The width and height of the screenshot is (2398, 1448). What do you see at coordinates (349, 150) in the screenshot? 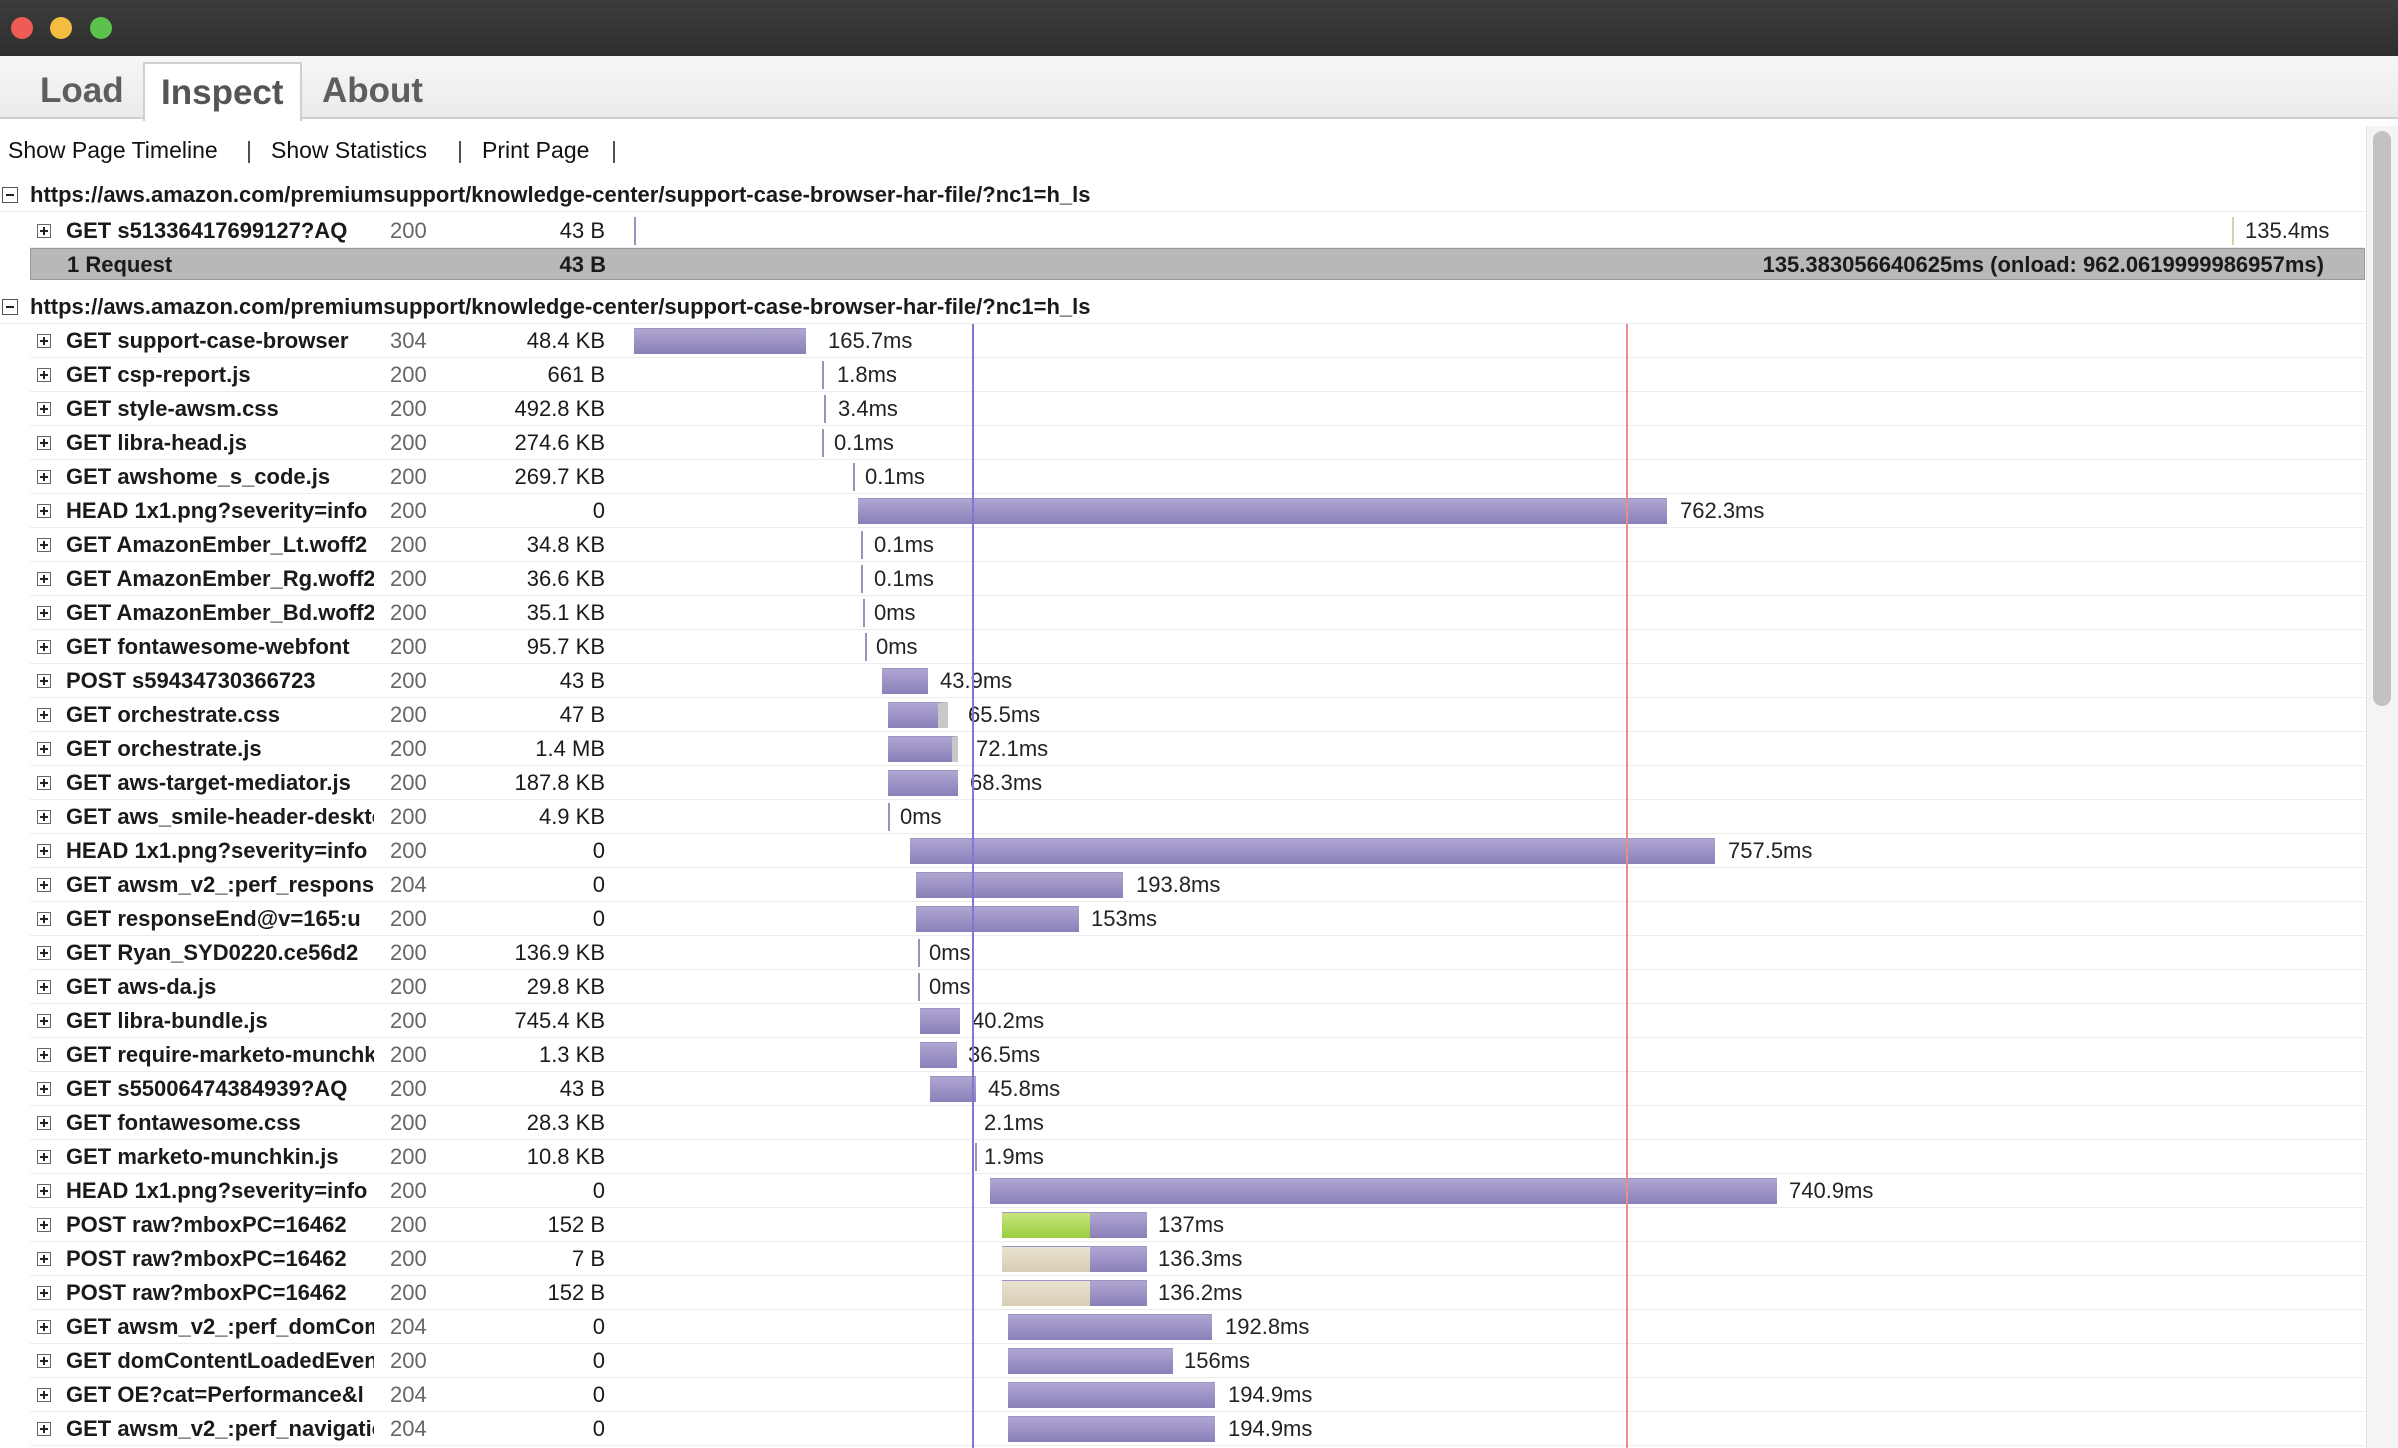
I see `show-statistics-link: Show Statistics` at bounding box center [349, 150].